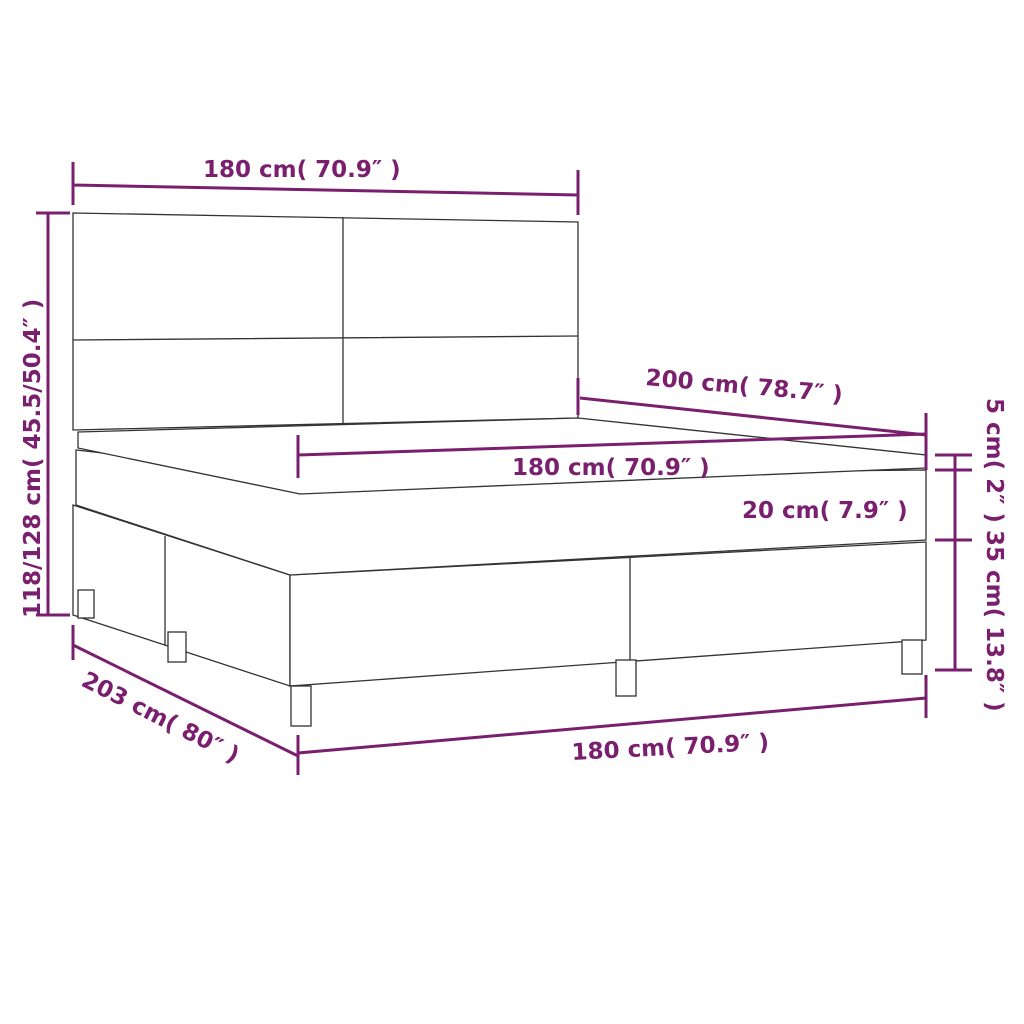 Image resolution: width=1024 pixels, height=1024 pixels. What do you see at coordinates (302, 170) in the screenshot?
I see `headboard-width-label: 180 cm( 70.9″ )` at bounding box center [302, 170].